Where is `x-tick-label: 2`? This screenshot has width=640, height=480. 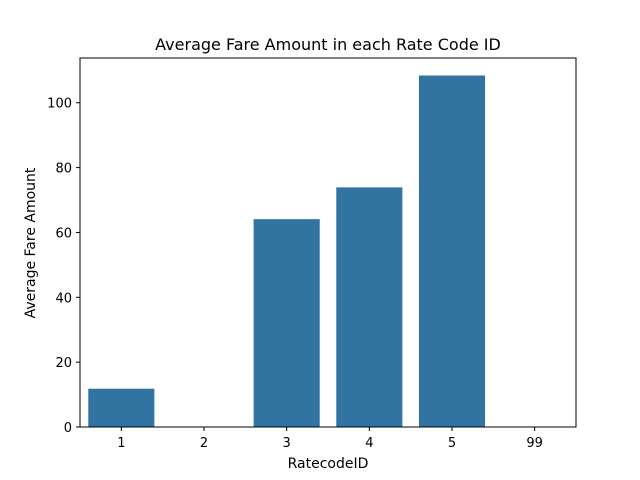
x-tick-label: 2 is located at coordinates (204, 443).